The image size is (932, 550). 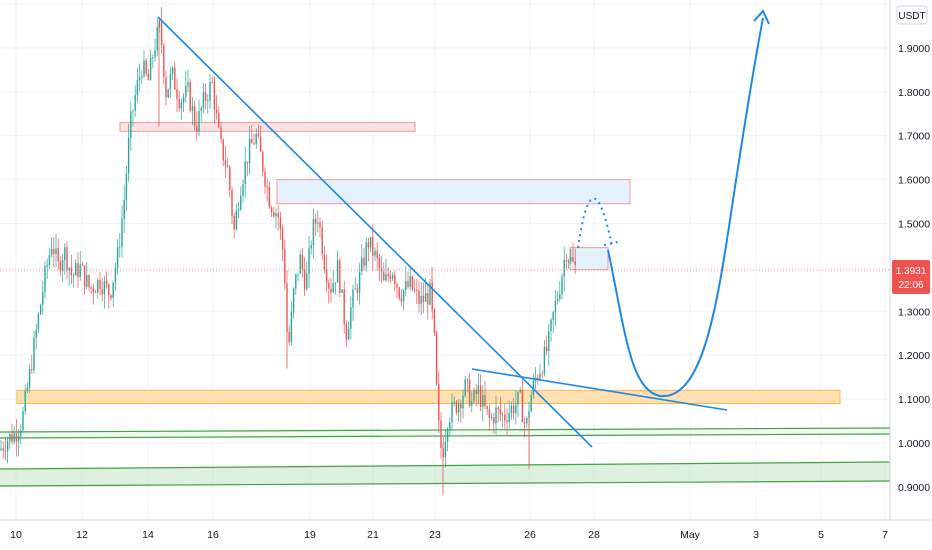 I want to click on wedge-trendline, so click(x=599, y=389).